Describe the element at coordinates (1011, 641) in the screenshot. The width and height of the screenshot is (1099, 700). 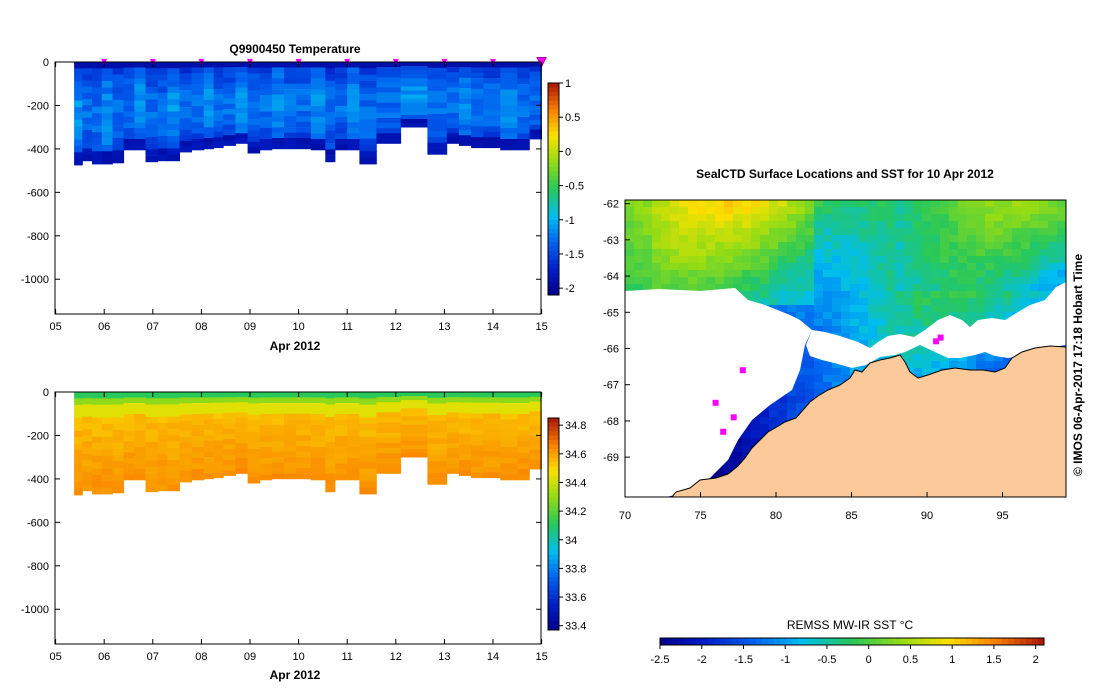
I see `sst-colorbar-segment` at that location.